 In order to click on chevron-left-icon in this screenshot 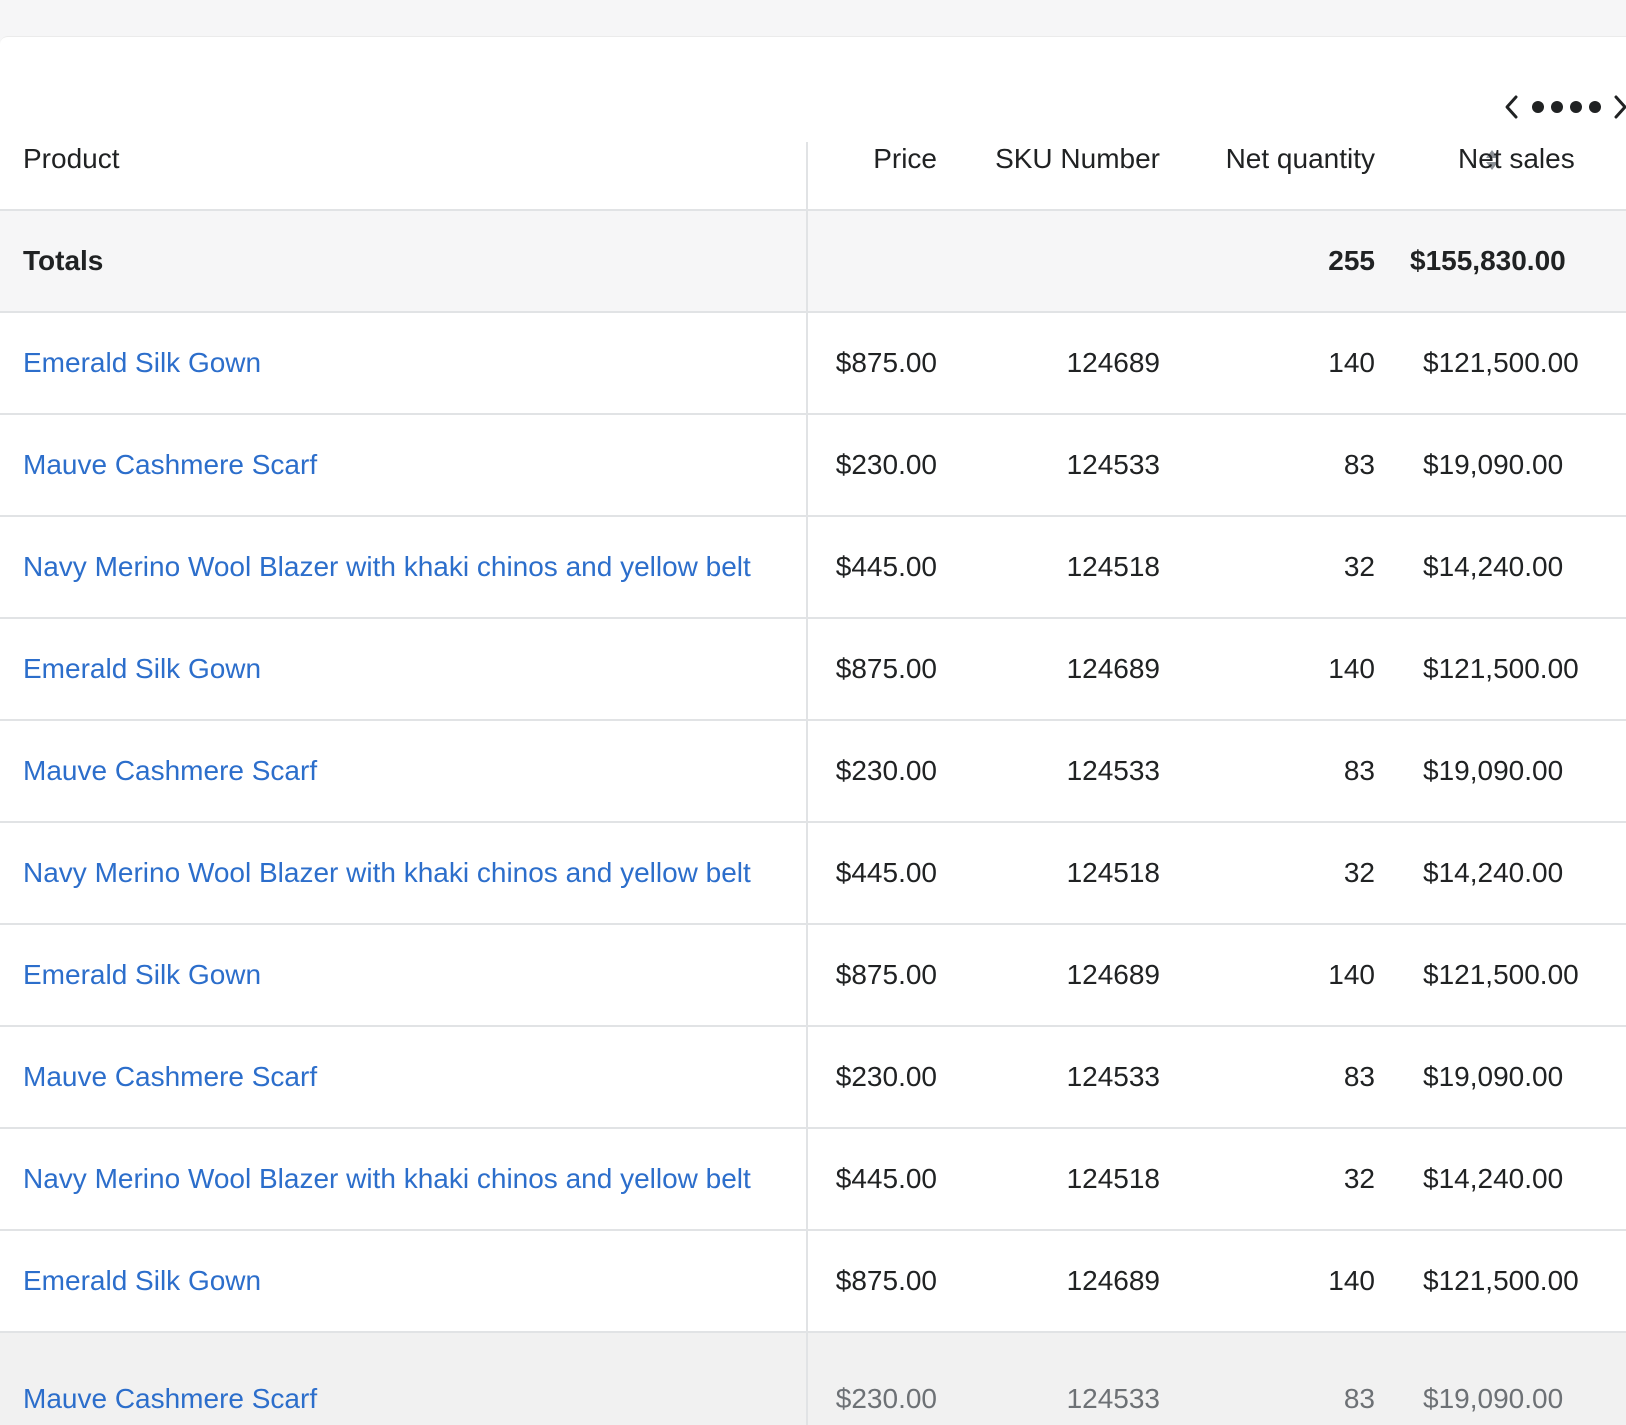, I will do `click(1511, 107)`.